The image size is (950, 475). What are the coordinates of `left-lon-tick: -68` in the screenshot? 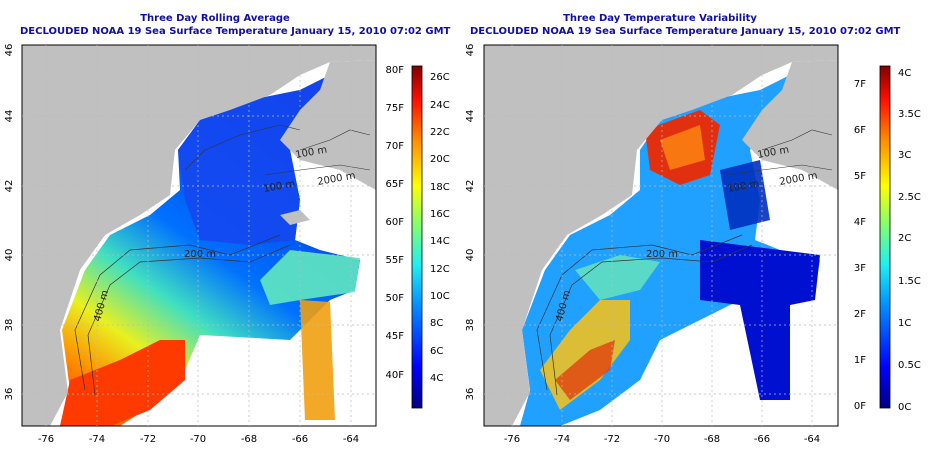 It's located at (249, 439).